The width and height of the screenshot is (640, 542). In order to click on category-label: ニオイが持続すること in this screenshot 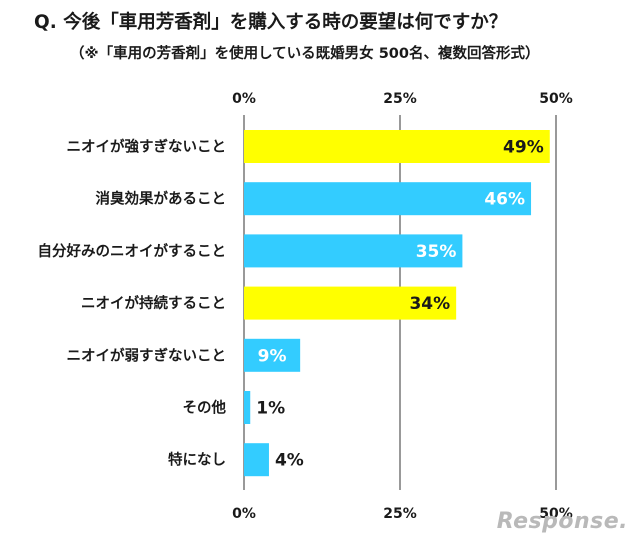, I will do `click(153, 303)`.